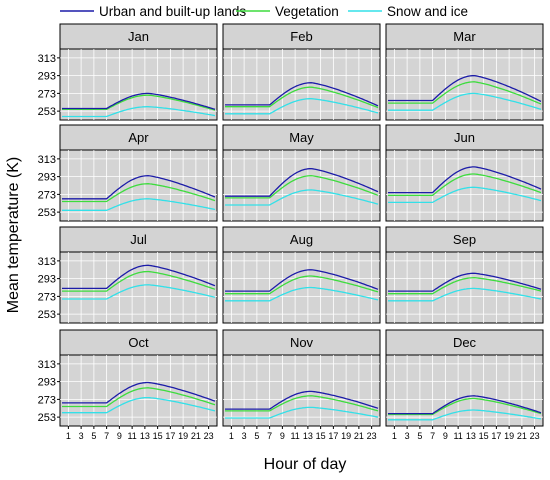 Image resolution: width=550 pixels, height=480 pixels. I want to click on legend-label: Vegetation, so click(307, 11).